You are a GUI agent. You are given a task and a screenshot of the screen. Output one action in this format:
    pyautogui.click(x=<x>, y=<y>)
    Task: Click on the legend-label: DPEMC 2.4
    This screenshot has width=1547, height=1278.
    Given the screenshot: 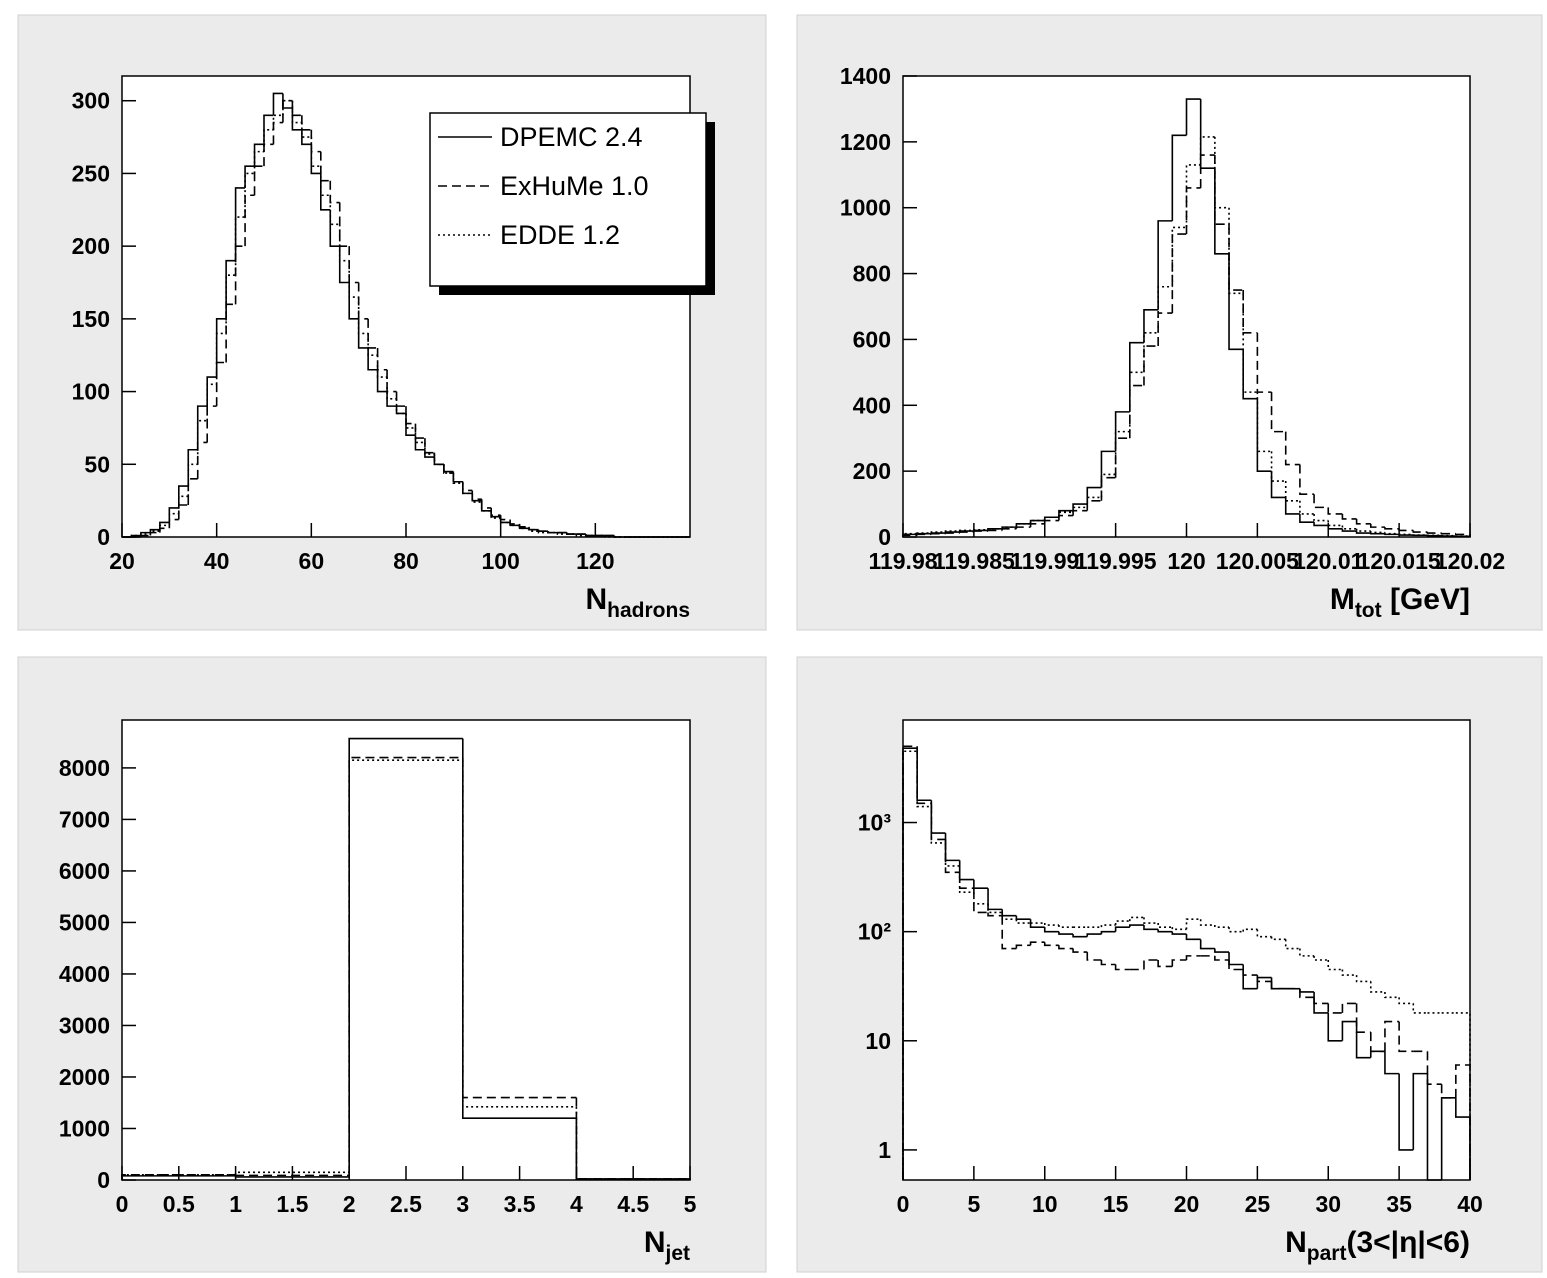 What is the action you would take?
    pyautogui.click(x=571, y=137)
    